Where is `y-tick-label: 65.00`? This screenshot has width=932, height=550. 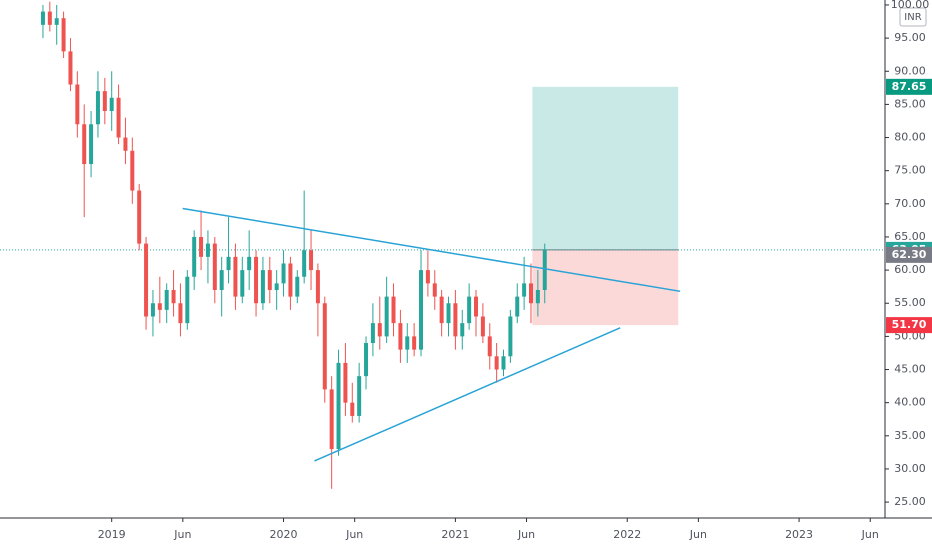 y-tick-label: 65.00 is located at coordinates (910, 236).